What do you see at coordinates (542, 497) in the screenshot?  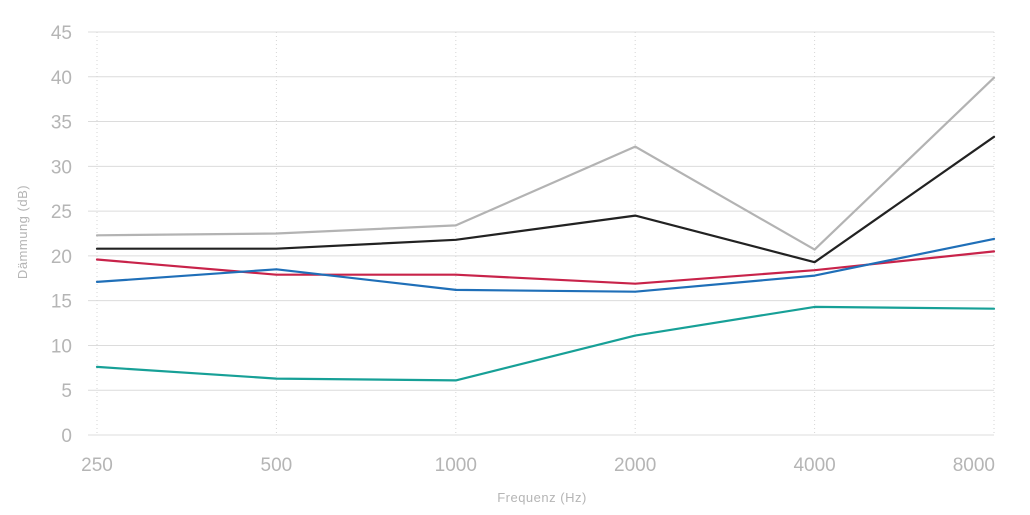 I see `x-axis-title: Frequenz (Hz)` at bounding box center [542, 497].